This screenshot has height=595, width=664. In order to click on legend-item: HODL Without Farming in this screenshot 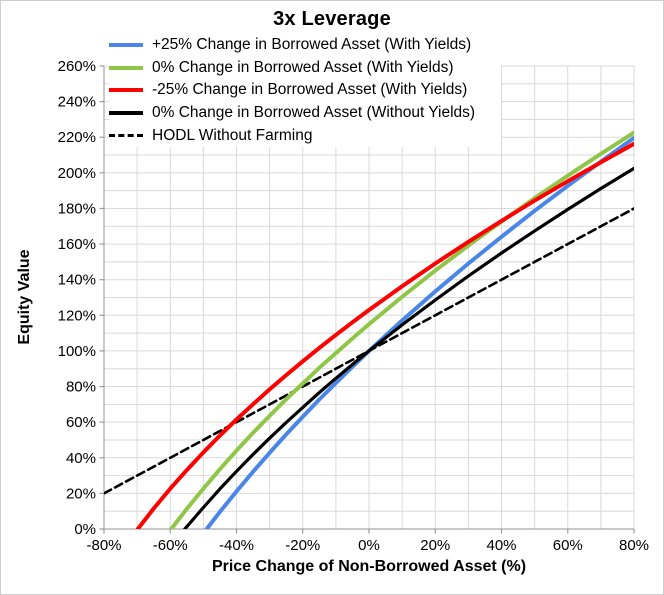, I will do `click(305, 135)`.